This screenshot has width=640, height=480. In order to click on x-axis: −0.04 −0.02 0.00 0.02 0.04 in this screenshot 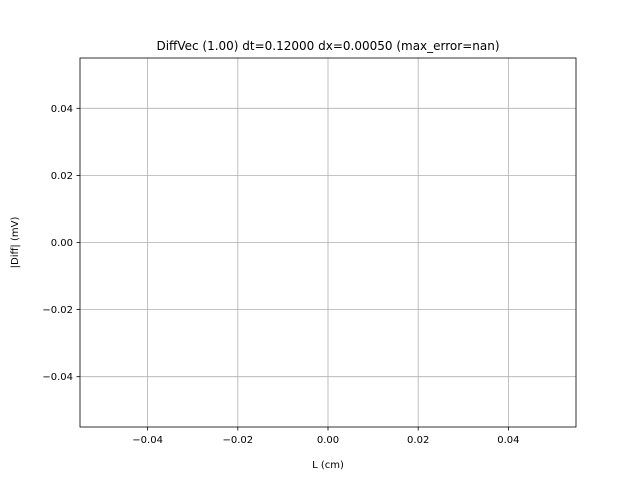, I will do `click(325, 436)`.